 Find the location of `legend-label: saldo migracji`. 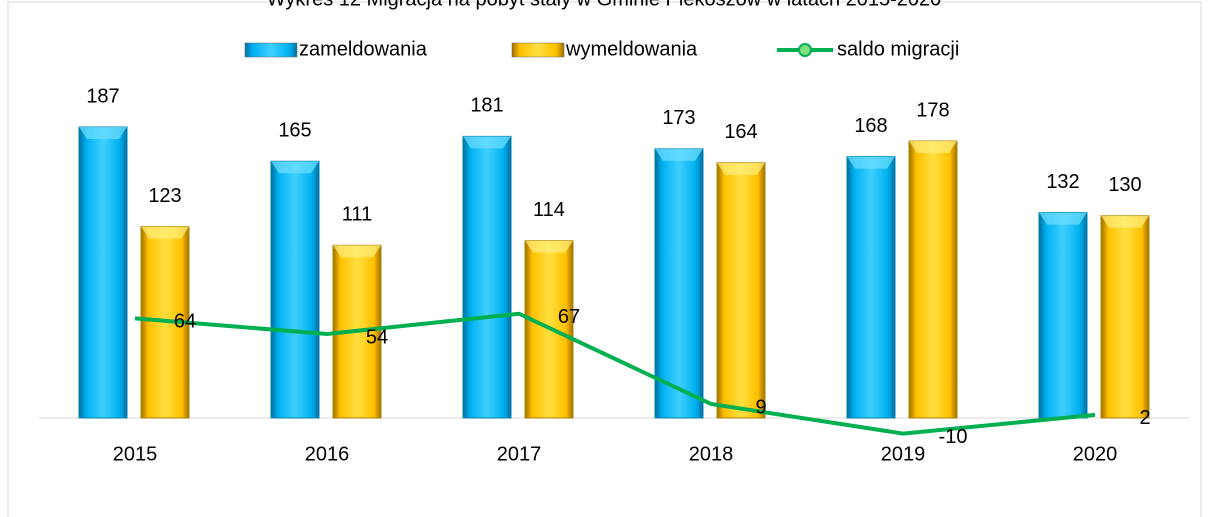

legend-label: saldo migracji is located at coordinates (898, 49).